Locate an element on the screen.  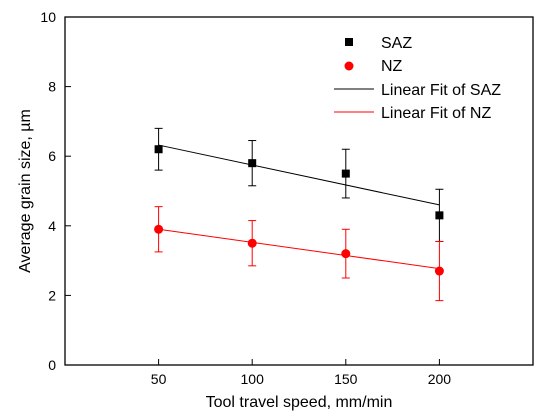
y-tick-label: 6 is located at coordinates (52, 156).